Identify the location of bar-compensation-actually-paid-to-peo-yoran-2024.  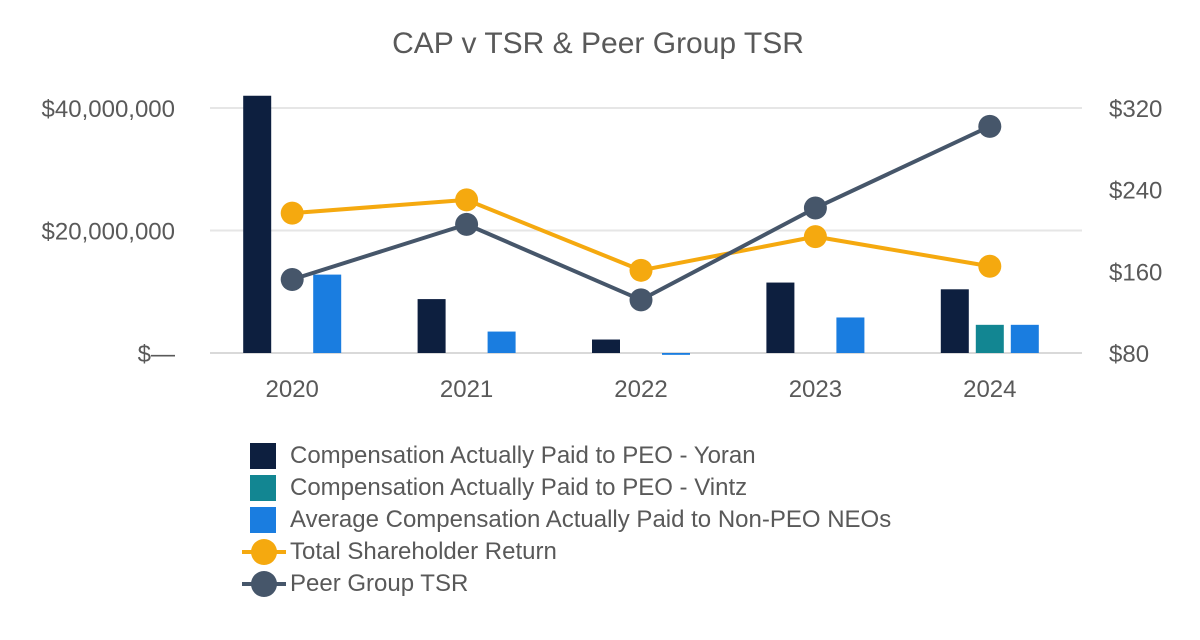
(954, 321).